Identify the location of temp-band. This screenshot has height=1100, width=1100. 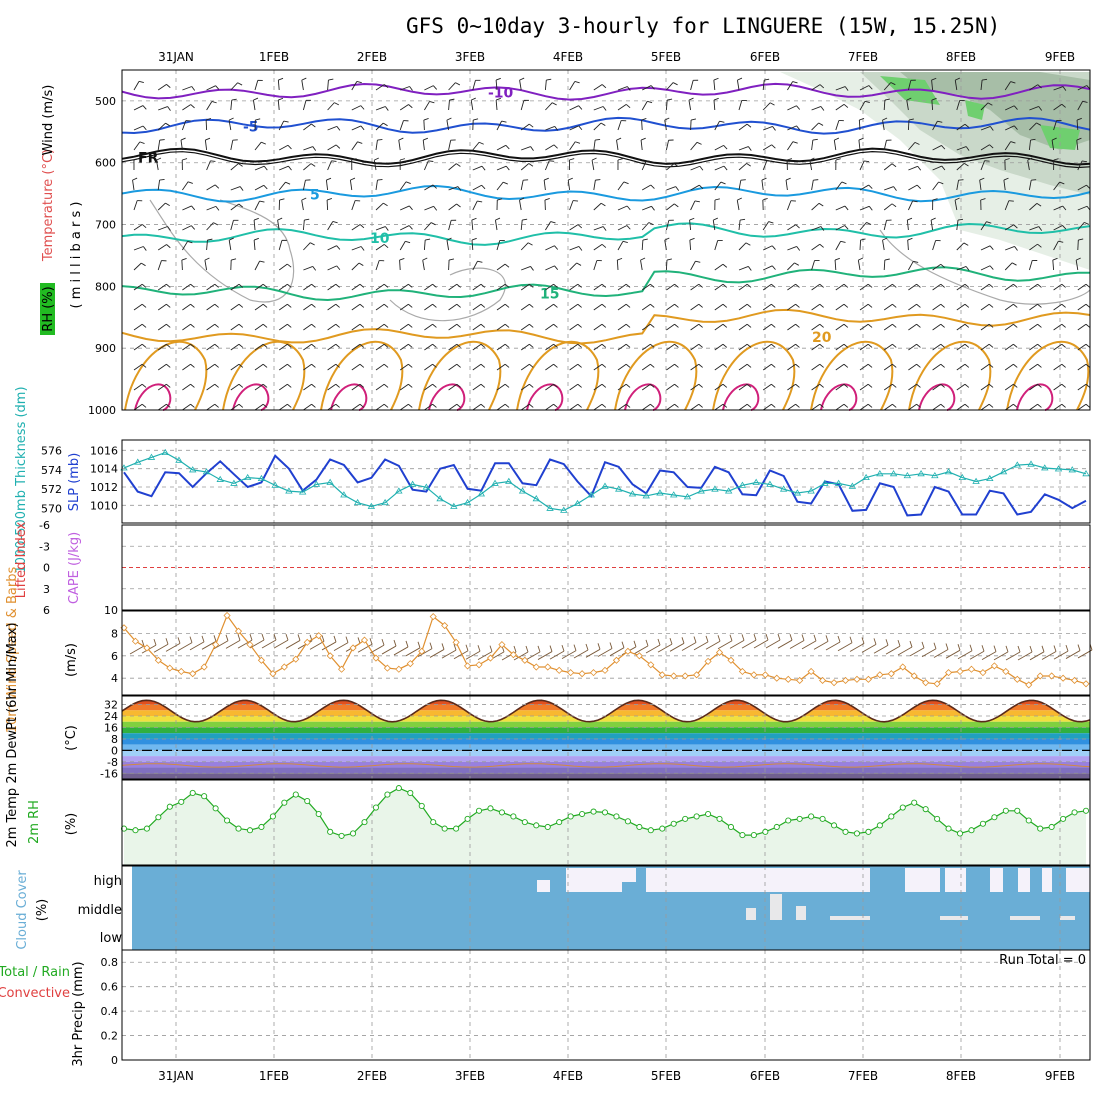
(606, 770).